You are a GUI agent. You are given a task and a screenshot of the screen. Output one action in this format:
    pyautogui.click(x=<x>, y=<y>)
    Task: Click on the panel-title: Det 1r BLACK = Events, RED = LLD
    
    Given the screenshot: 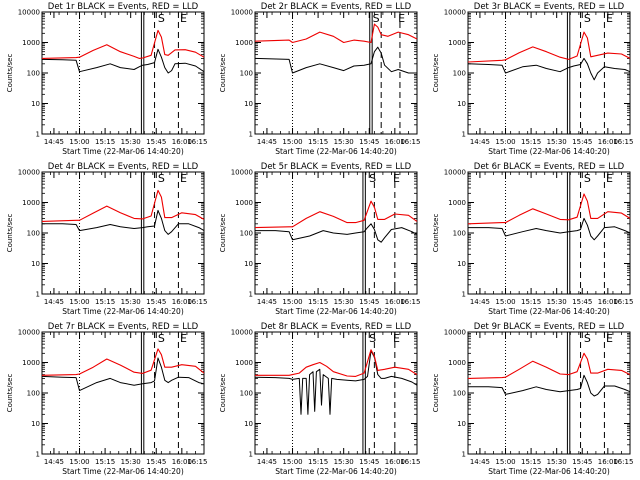 What is the action you would take?
    pyautogui.click(x=123, y=7)
    